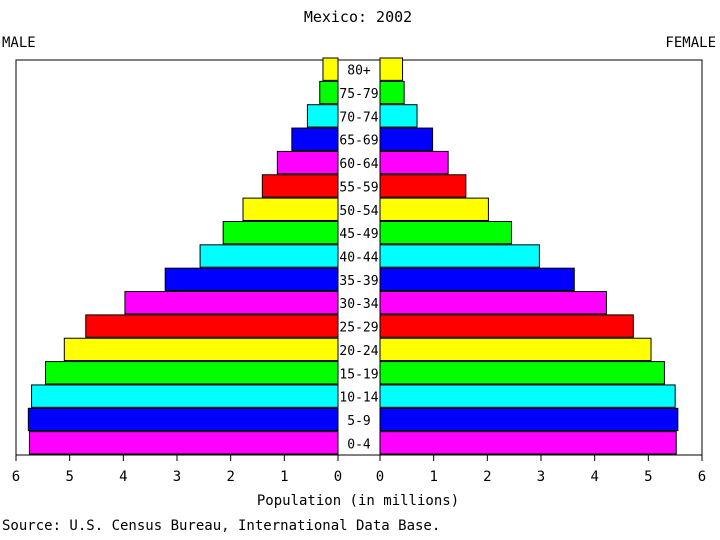 The height and width of the screenshot is (540, 720). I want to click on age-group-label: 55-59, so click(358, 187).